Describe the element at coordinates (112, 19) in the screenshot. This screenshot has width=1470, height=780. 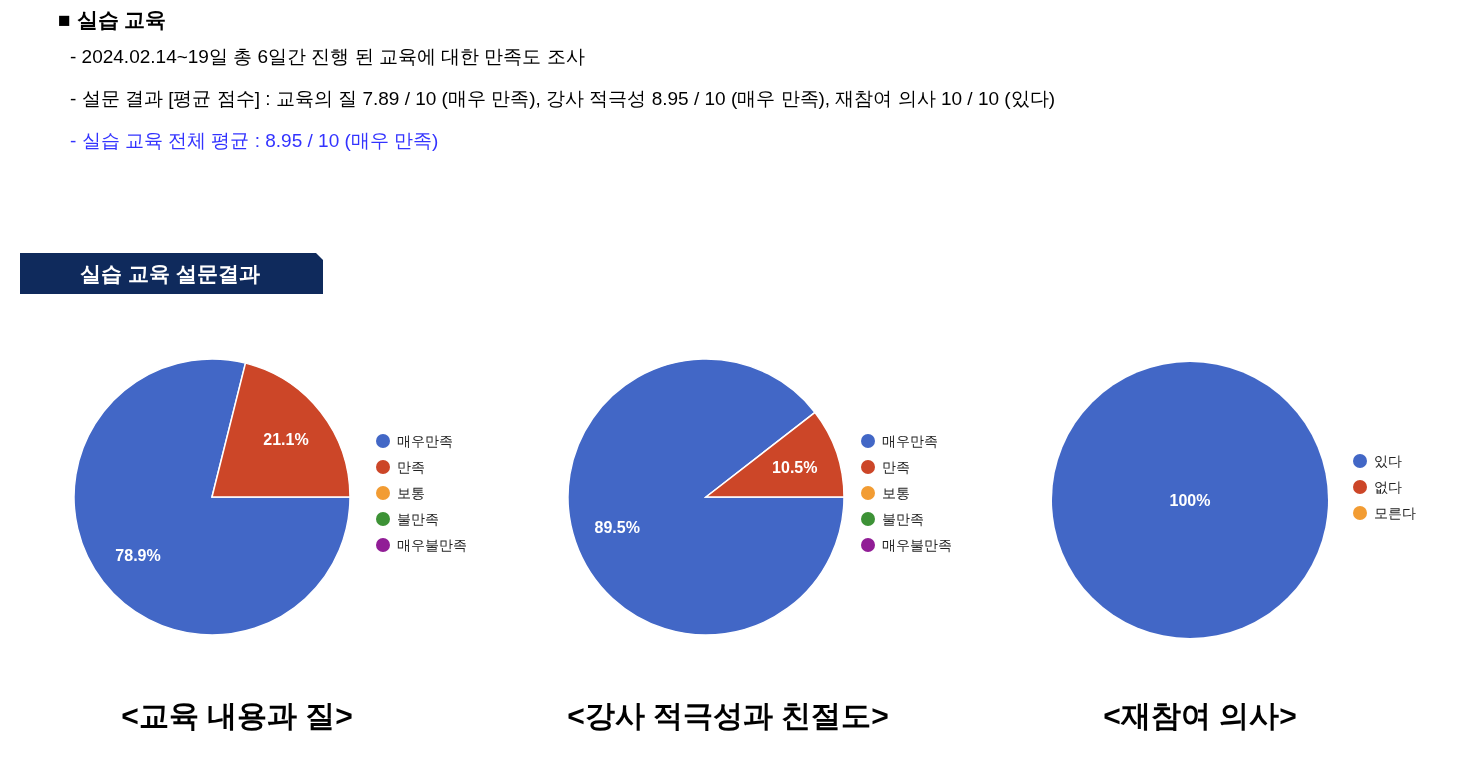
I see `text: ■ 실습 교육` at that location.